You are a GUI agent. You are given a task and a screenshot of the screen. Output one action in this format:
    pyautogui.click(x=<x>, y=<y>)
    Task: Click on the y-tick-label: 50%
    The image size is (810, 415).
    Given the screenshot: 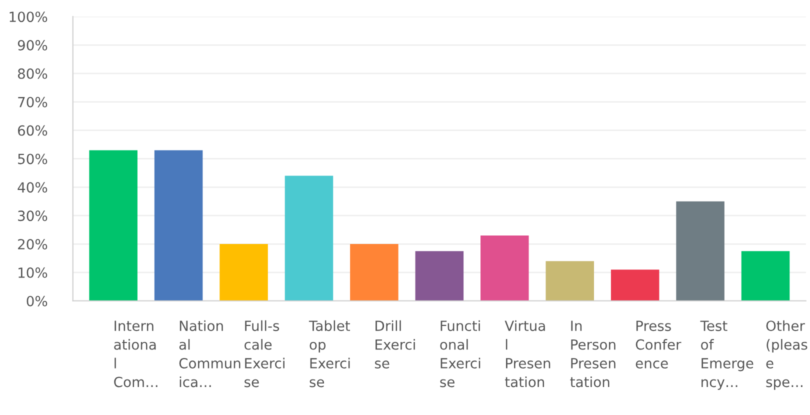 What is the action you would take?
    pyautogui.click(x=33, y=159)
    